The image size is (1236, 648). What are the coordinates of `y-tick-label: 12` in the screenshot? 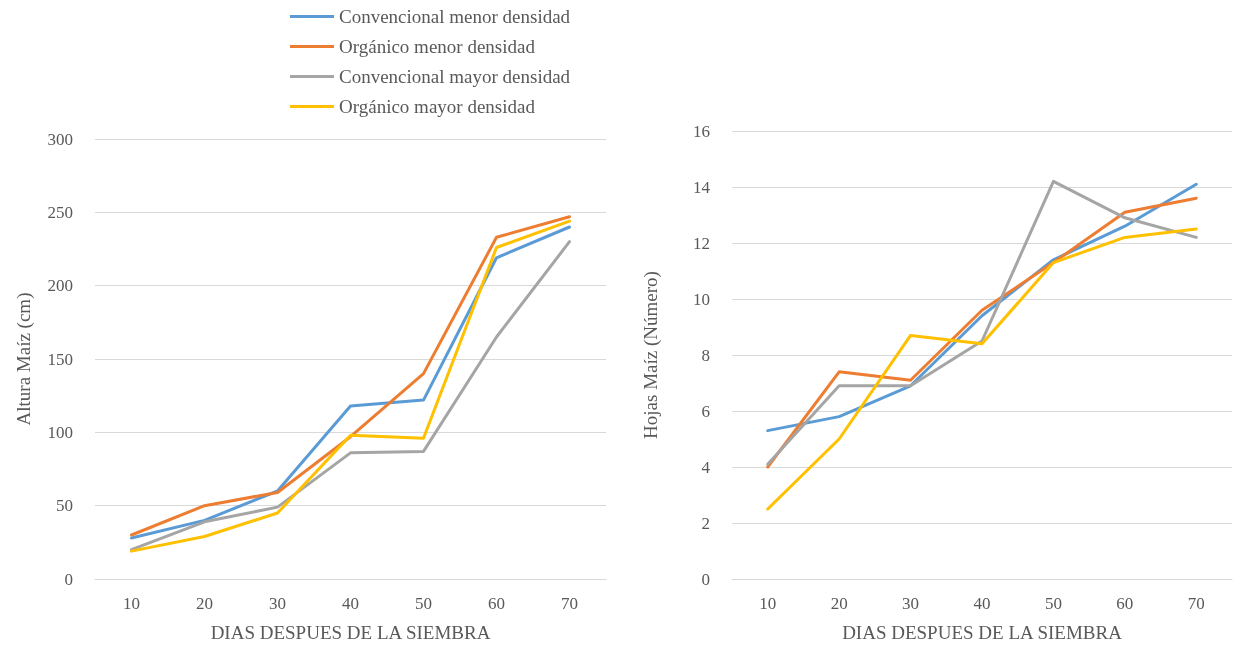 It's located at (701, 243).